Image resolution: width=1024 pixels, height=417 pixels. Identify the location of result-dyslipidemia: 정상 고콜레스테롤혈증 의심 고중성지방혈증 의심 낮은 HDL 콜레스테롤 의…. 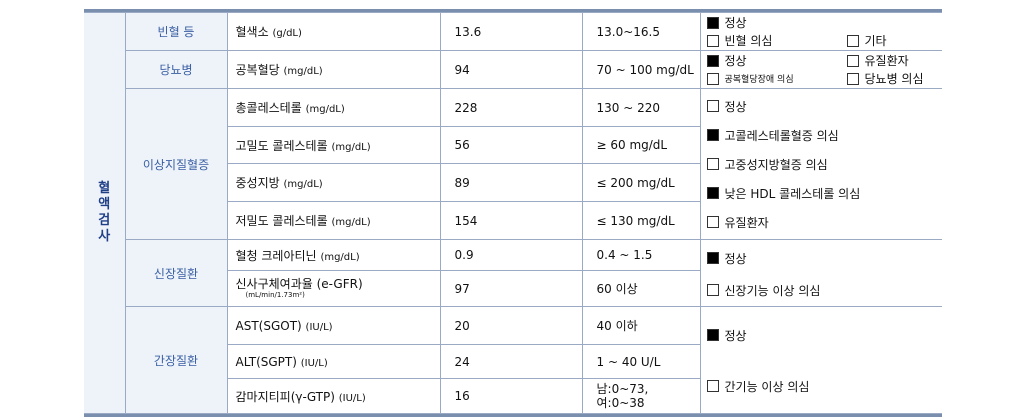
(821, 164).